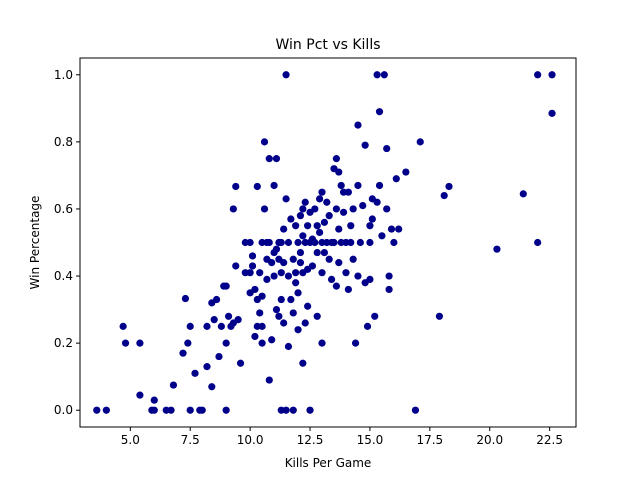 Image resolution: width=640 pixels, height=480 pixels. I want to click on y-tick-label: 0.4, so click(63, 276).